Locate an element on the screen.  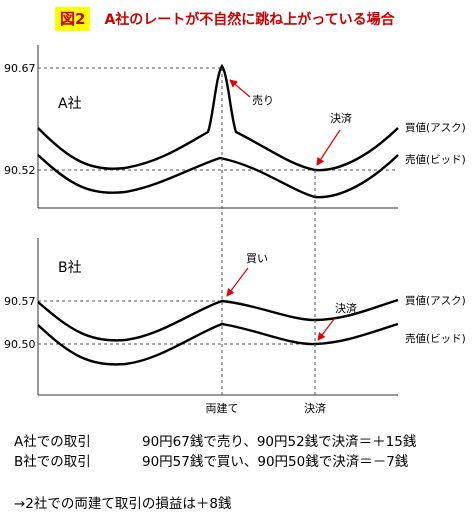
panel-b-settle-label: 決済 is located at coordinates (346, 308).